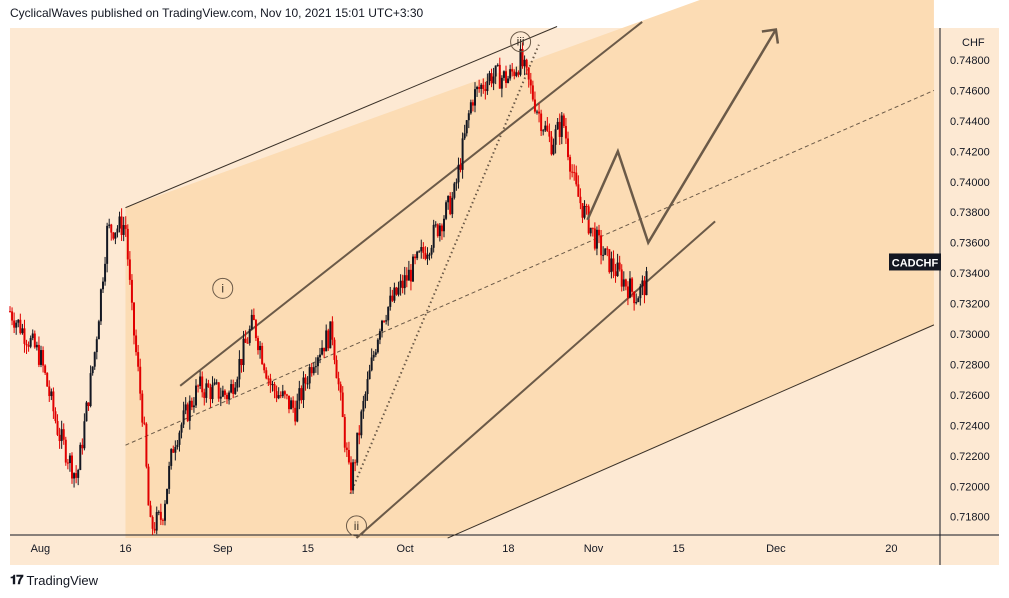 This screenshot has width=1009, height=598. What do you see at coordinates (970, 122) in the screenshot?
I see `y-tick-label: 0.74400` at bounding box center [970, 122].